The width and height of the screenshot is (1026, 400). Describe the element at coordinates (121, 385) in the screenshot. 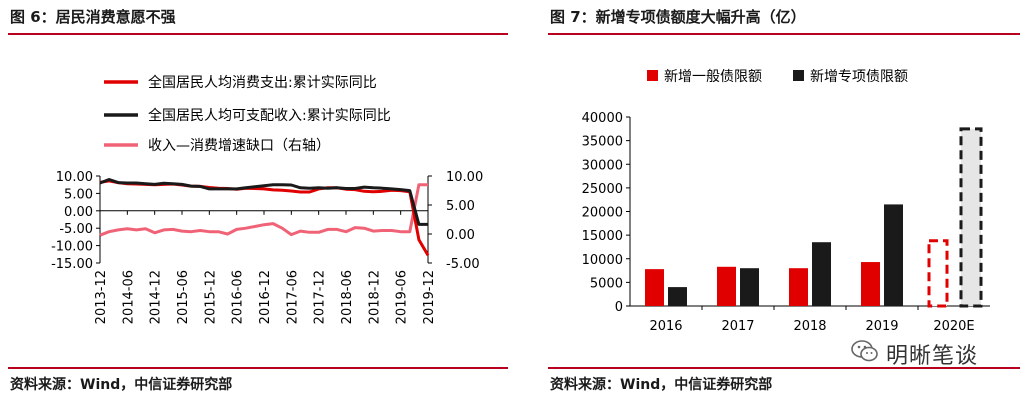

I see `left-source-note: 资料来源：Wind，中信证券研究部` at that location.